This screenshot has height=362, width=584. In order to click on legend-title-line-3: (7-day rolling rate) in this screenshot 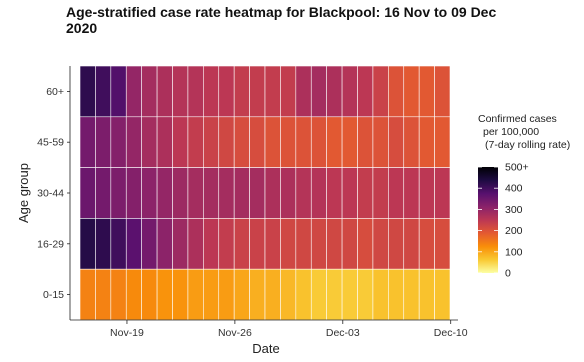, I will do `click(527, 145)`.